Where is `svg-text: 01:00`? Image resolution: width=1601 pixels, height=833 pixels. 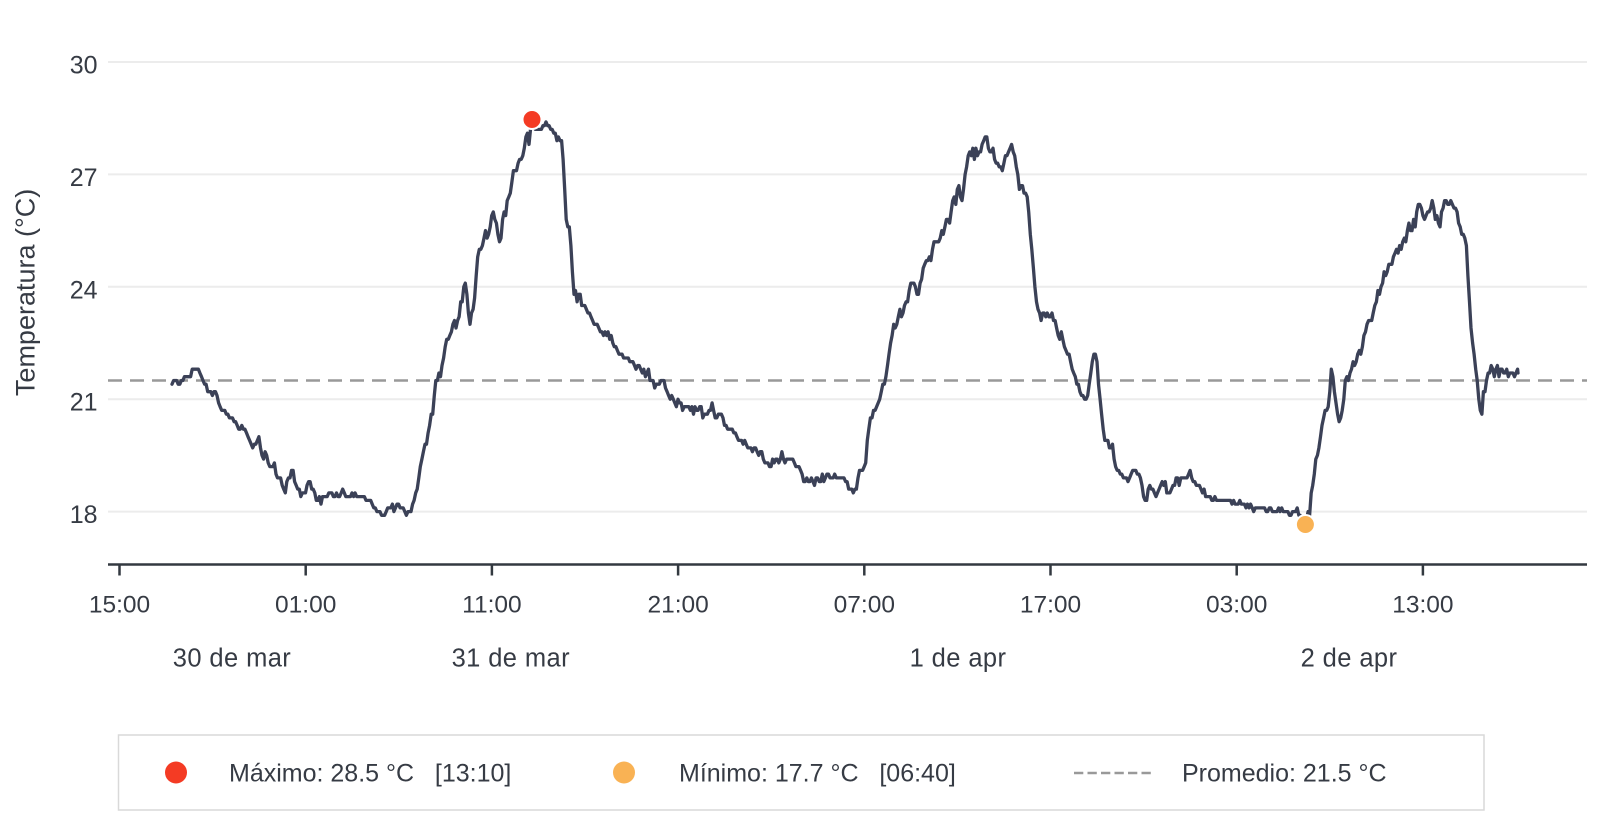 svg-text: 01:00 is located at coordinates (305, 605).